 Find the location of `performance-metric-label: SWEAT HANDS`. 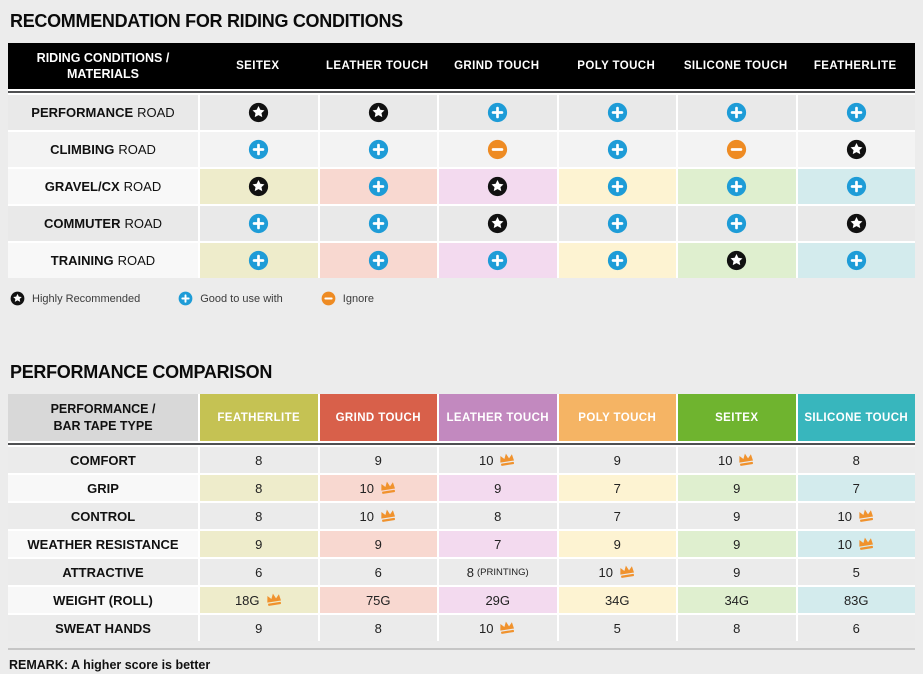

performance-metric-label: SWEAT HANDS is located at coordinates (103, 628).